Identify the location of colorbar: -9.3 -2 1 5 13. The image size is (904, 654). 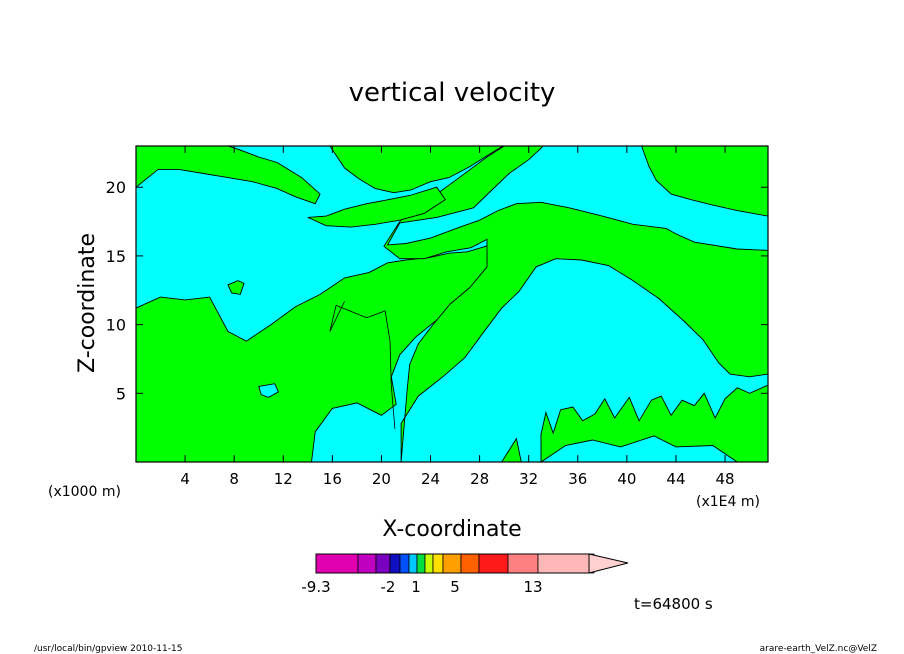
(465, 574).